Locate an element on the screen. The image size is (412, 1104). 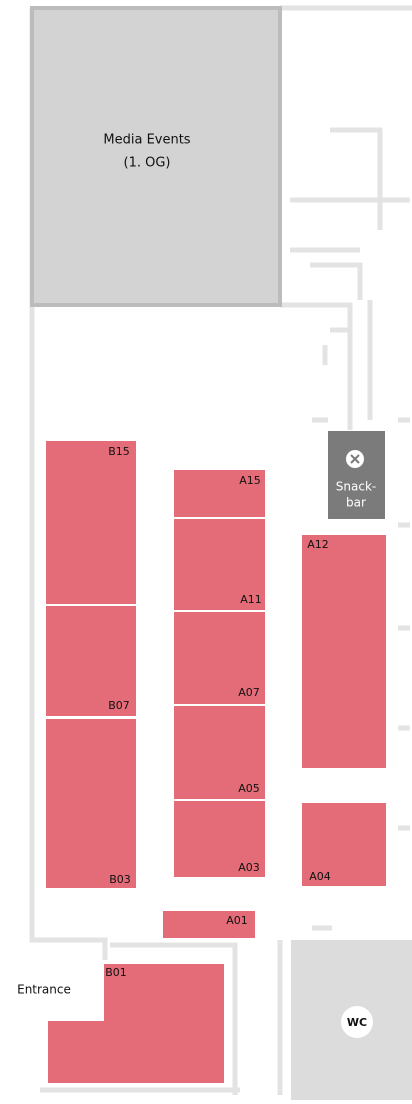
snackbar-label: Snack- is located at coordinates (356, 487).